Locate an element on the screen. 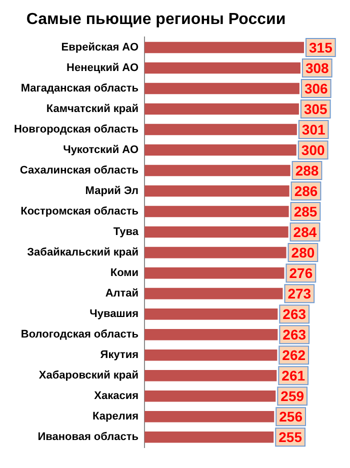 This screenshot has height=468, width=350. y-tick-label: Еврейская АО is located at coordinates (100, 47).